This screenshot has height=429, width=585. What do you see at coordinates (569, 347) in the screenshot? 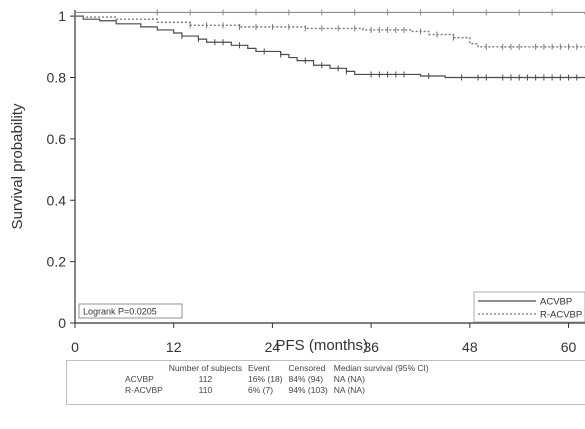
I see `x-tick-label: 60` at bounding box center [569, 347].